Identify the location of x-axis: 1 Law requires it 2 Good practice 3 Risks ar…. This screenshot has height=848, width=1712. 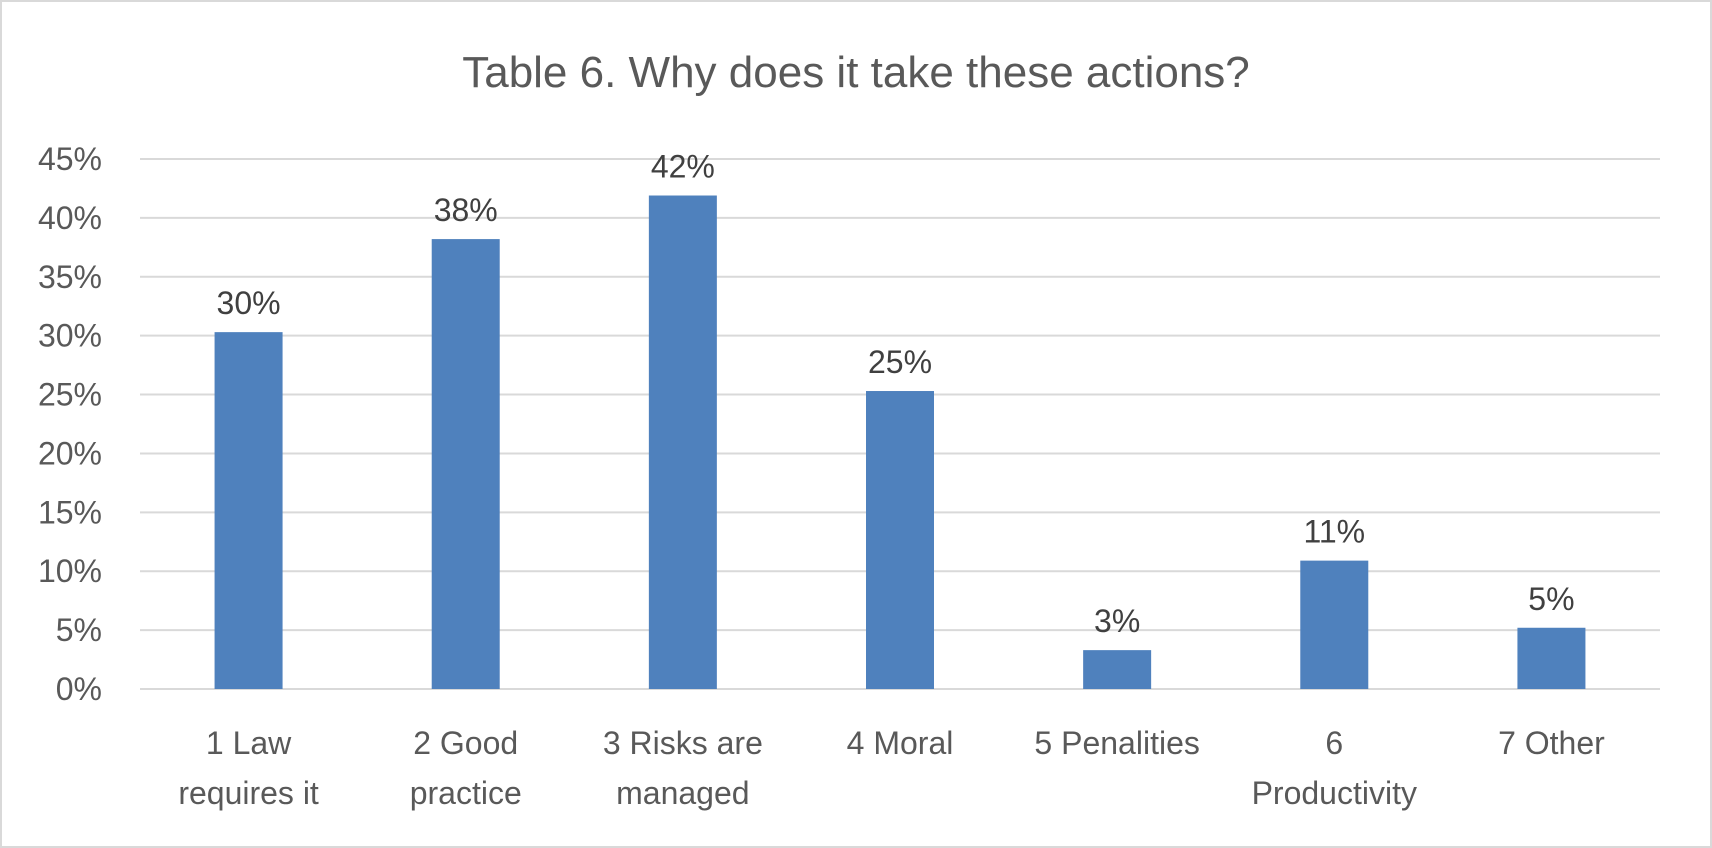
(891, 768).